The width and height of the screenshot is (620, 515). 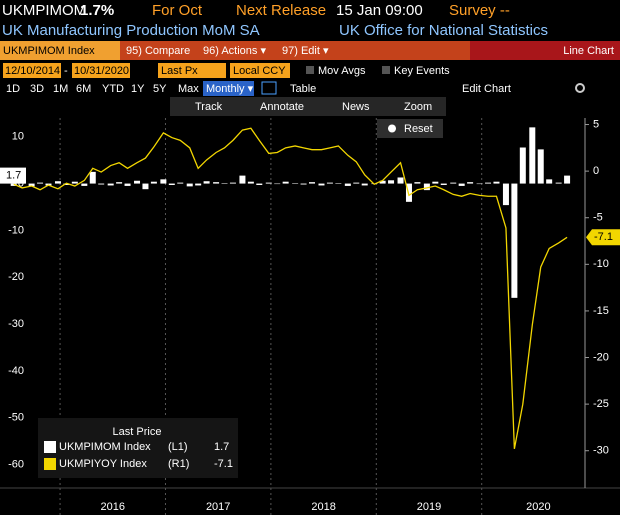 I want to click on tool-button: Track, so click(x=209, y=107).